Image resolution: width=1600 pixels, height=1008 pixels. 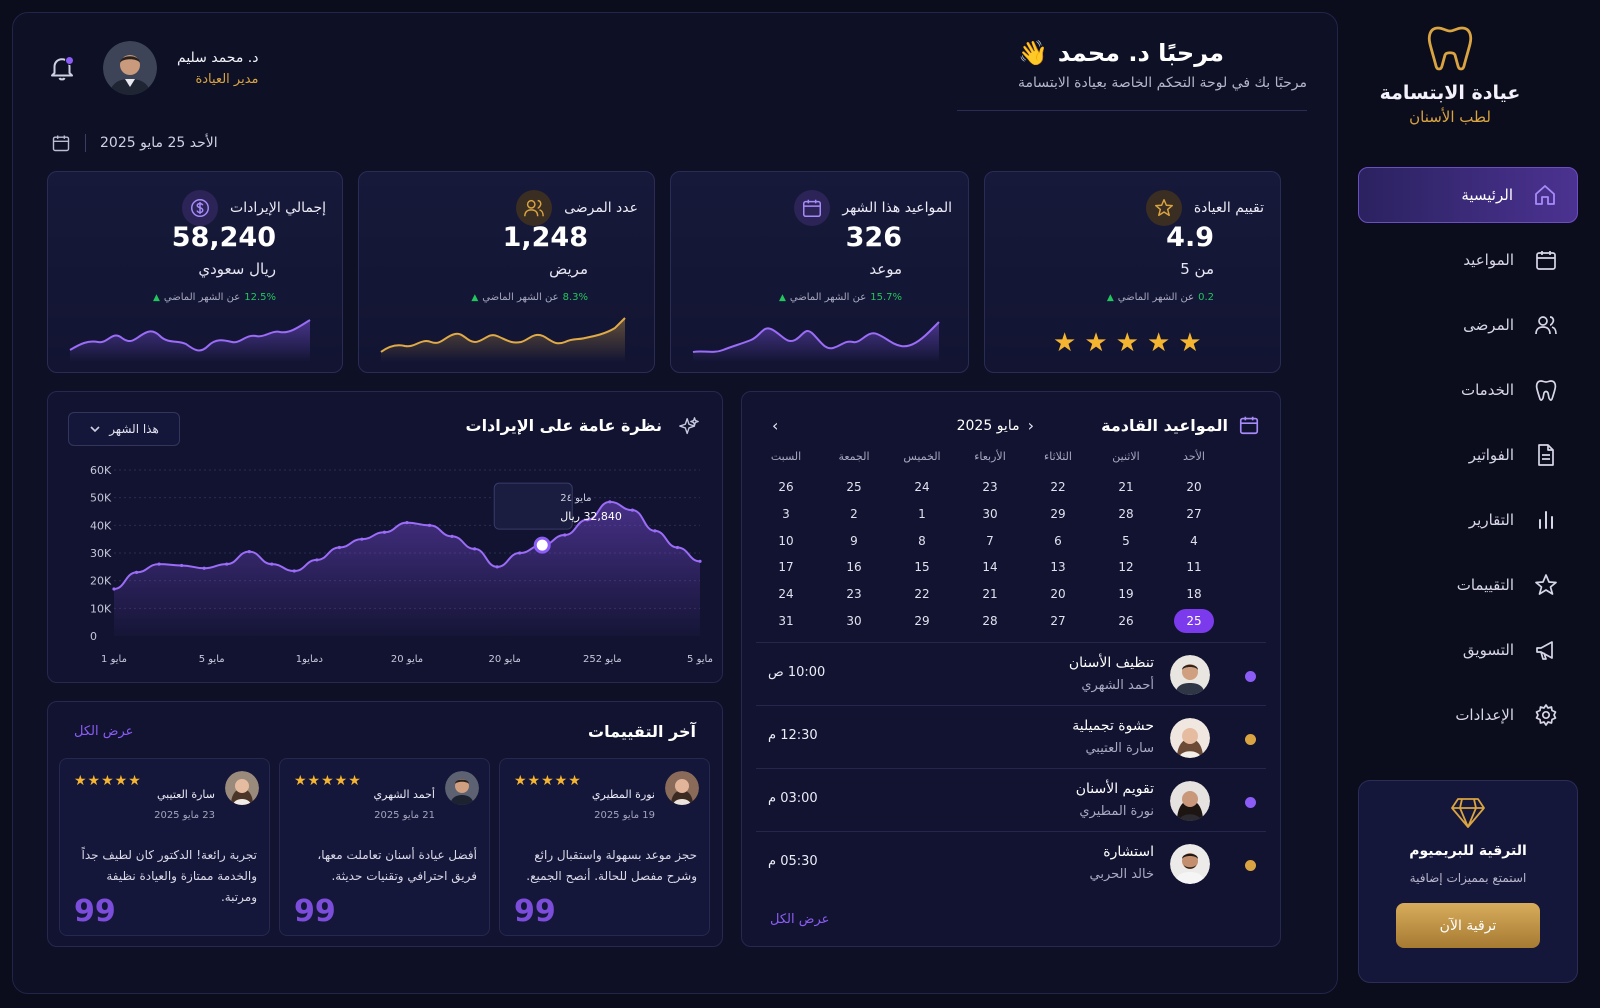 What do you see at coordinates (1126, 567) in the screenshot?
I see `calendar-day: 12` at bounding box center [1126, 567].